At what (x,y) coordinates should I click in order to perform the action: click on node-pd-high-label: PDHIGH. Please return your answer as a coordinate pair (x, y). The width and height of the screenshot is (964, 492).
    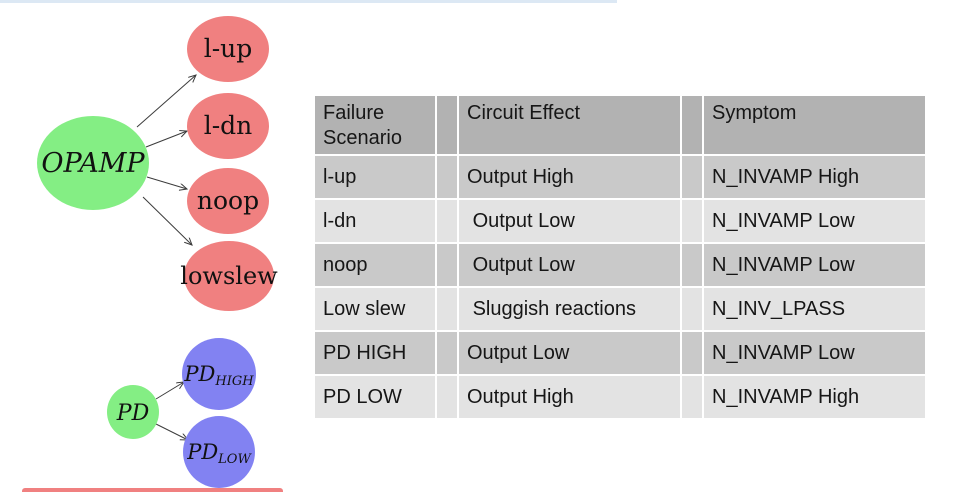
    Looking at the image, I should click on (218, 375).